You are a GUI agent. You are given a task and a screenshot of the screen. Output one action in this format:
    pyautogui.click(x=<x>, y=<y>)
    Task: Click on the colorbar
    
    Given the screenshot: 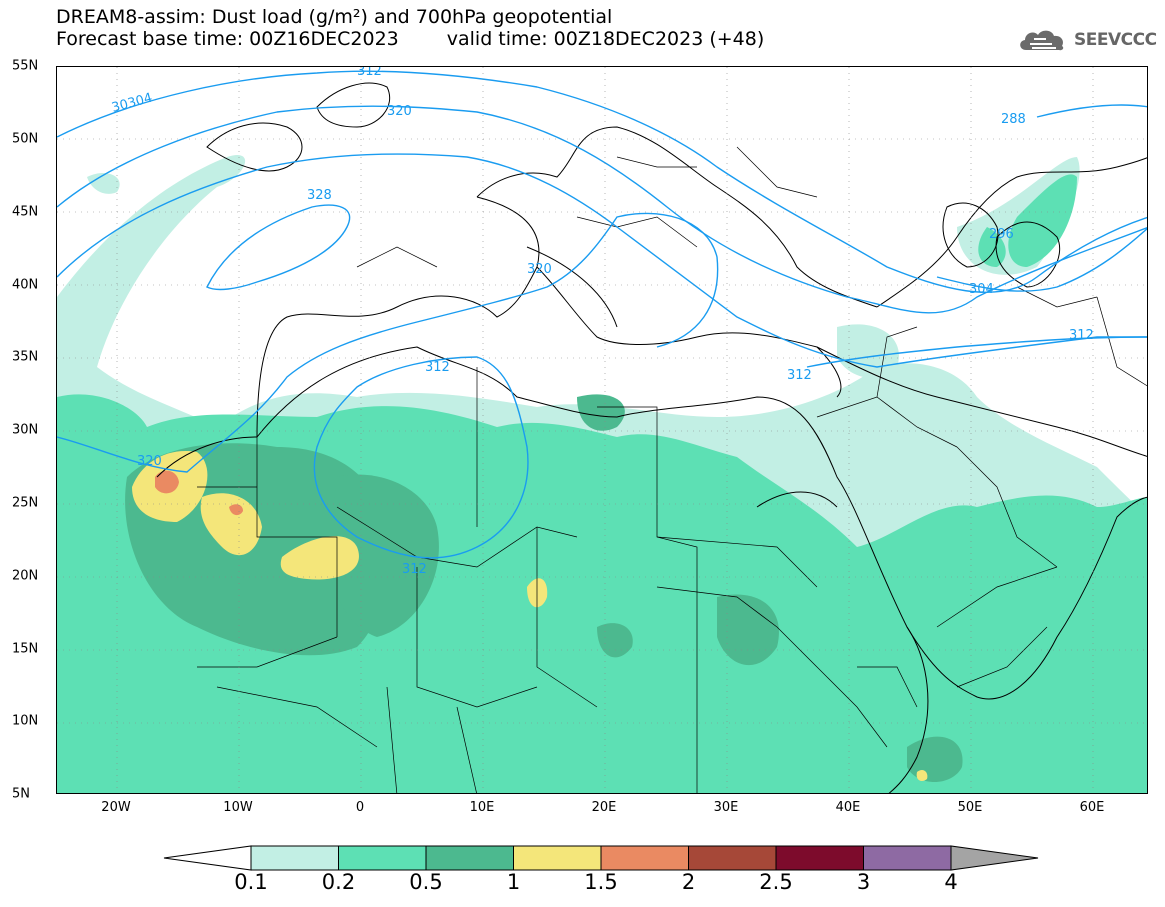 What is the action you would take?
    pyautogui.click(x=601, y=858)
    